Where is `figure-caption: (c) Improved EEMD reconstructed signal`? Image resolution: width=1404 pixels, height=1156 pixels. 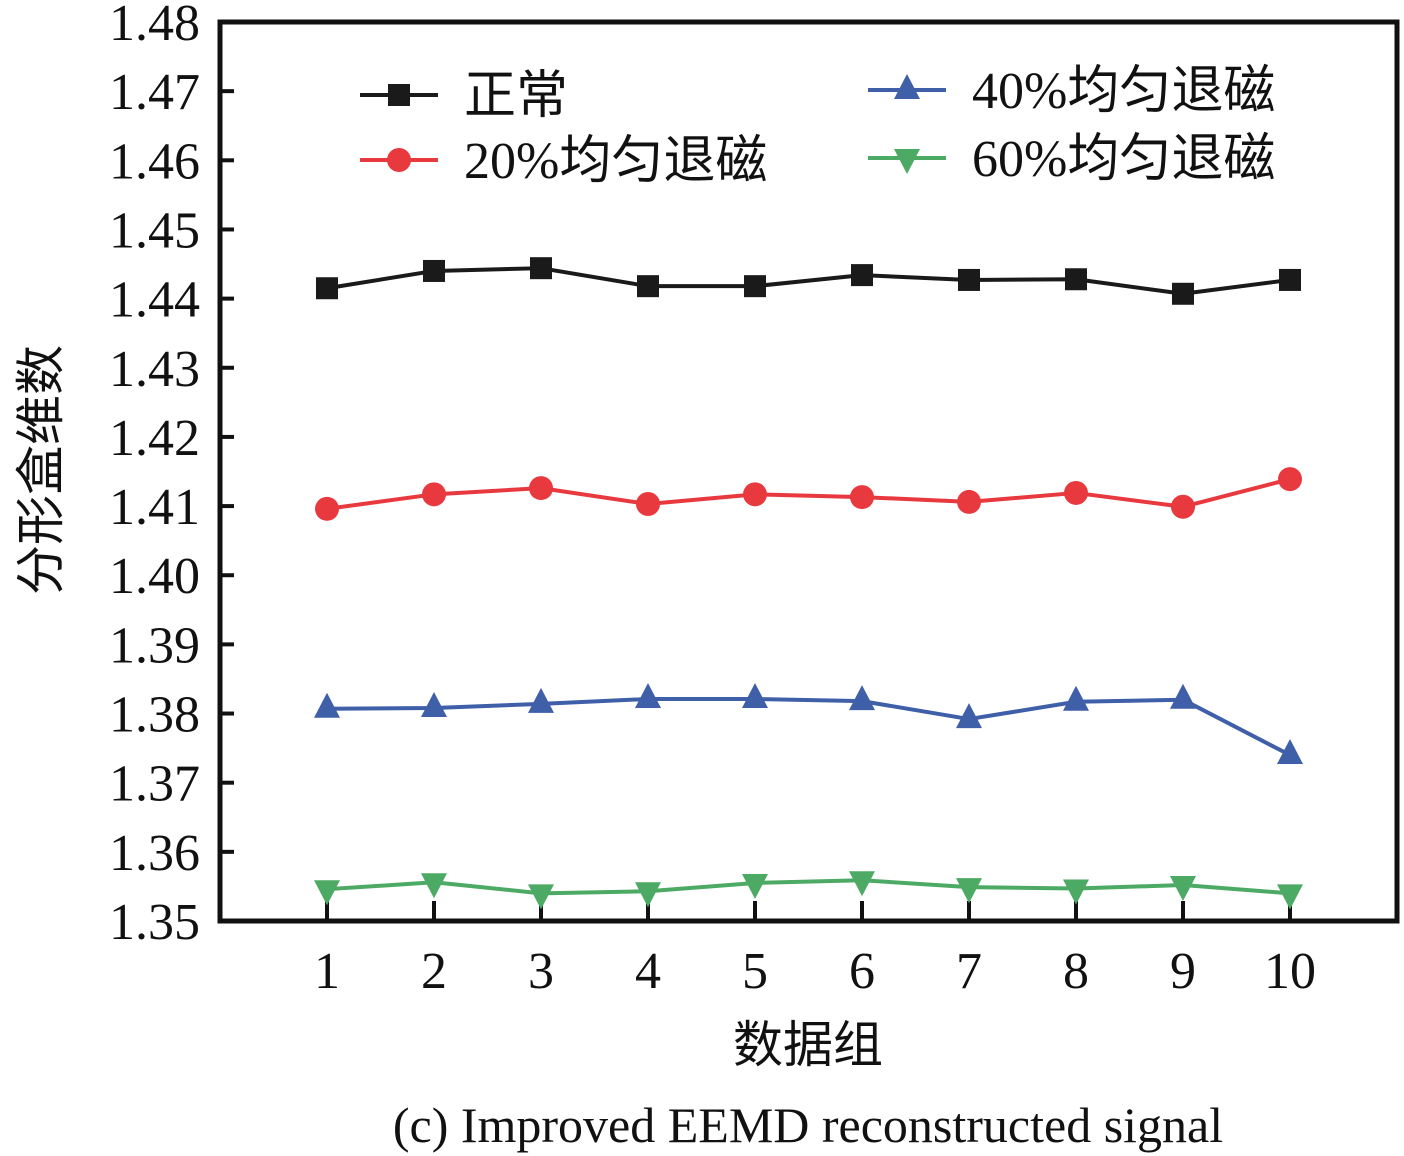
figure-caption: (c) Improved EEMD reconstructed signal is located at coordinates (808, 1125).